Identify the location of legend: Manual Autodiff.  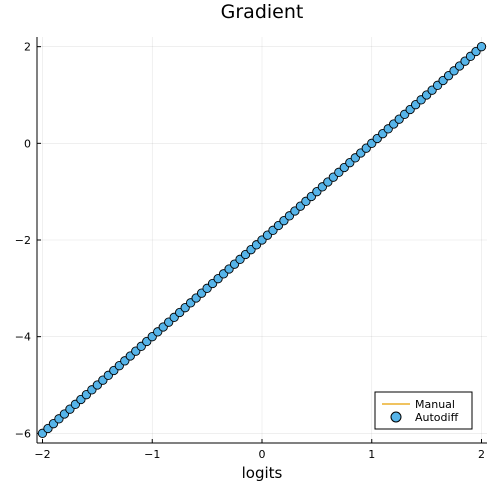
(423, 410).